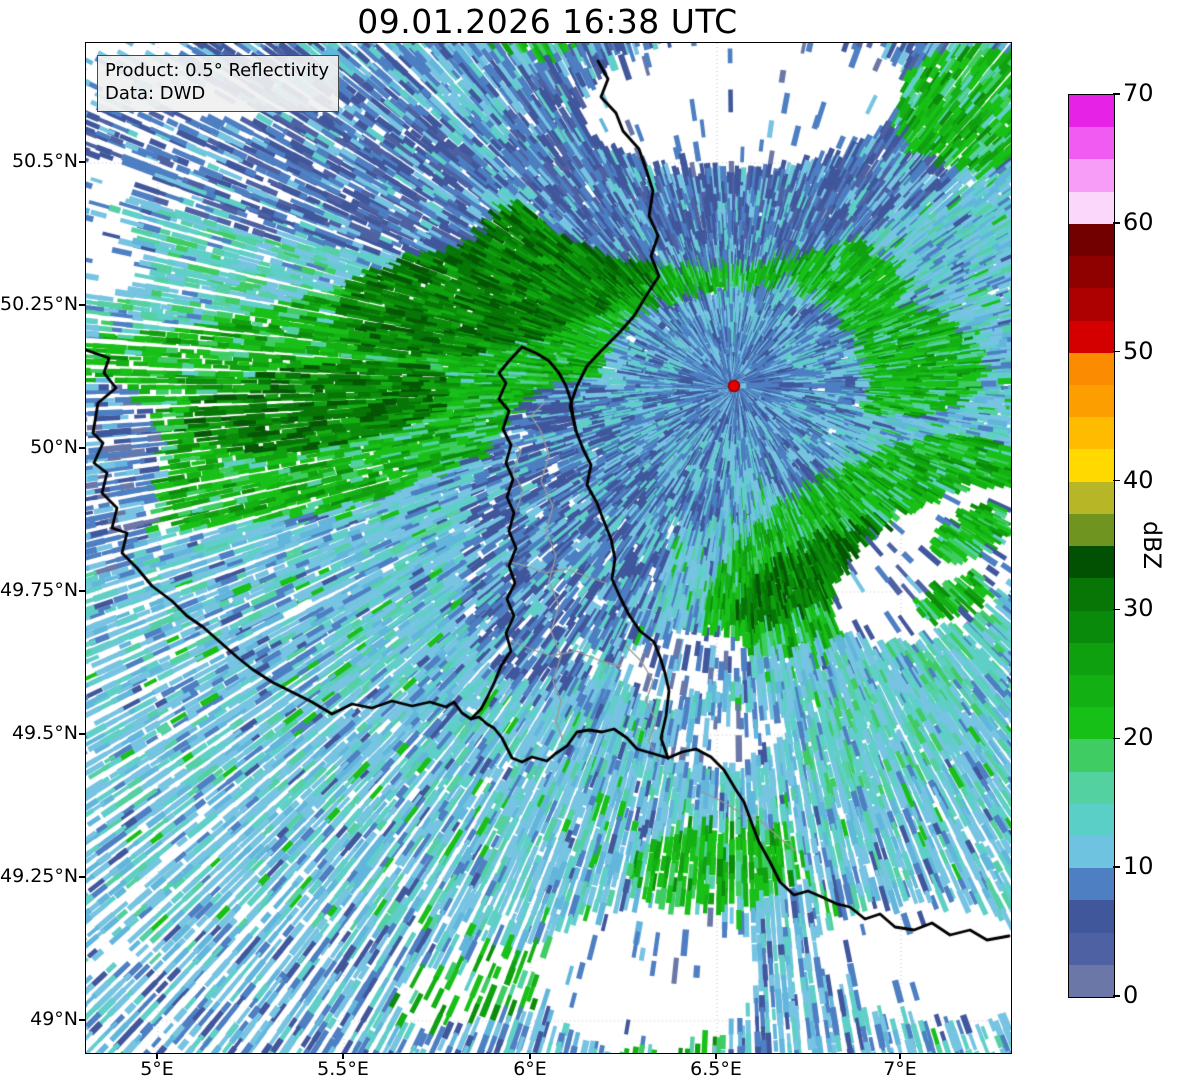  I want to click on lon-tick-label: 6°E, so click(530, 1069).